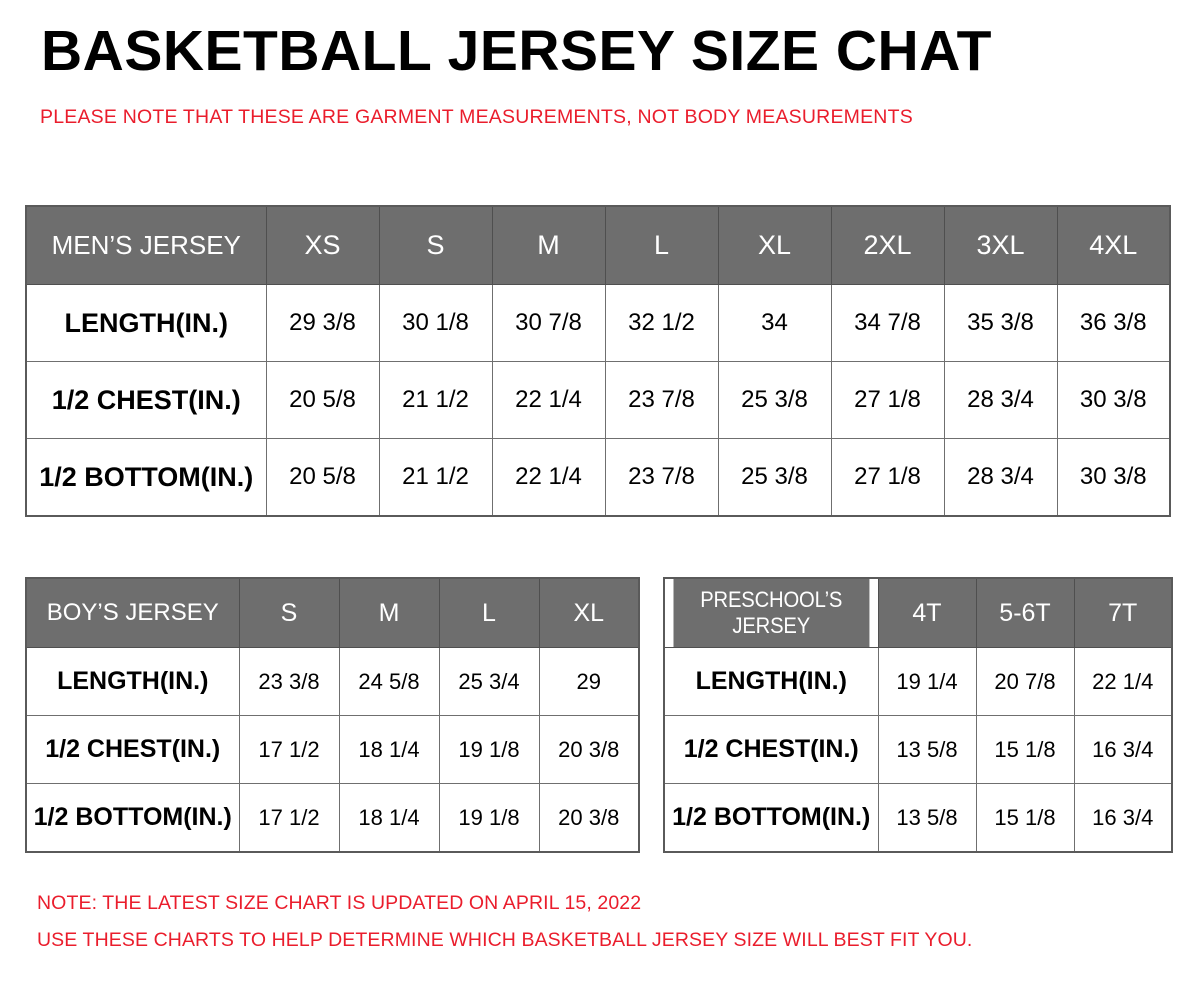  What do you see at coordinates (289, 612) in the screenshot?
I see `boys-size-header: S` at bounding box center [289, 612].